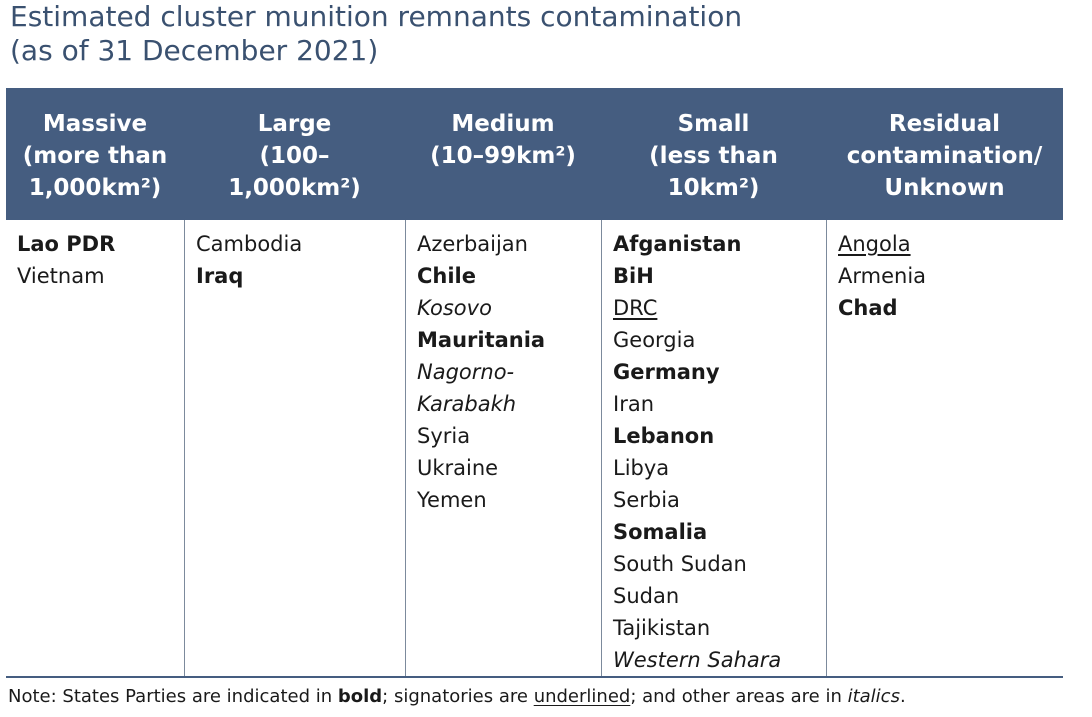  What do you see at coordinates (503, 156) in the screenshot?
I see `header-medium-line: (10–99km²)` at bounding box center [503, 156].